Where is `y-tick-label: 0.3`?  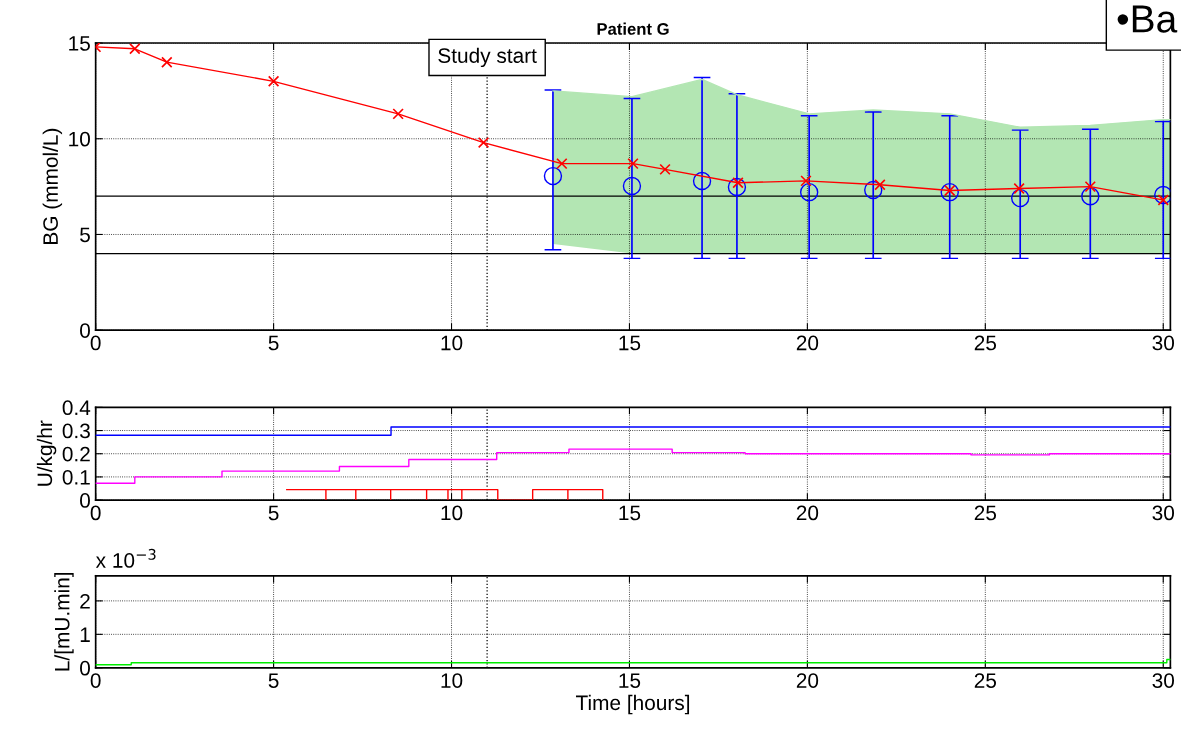 y-tick-label: 0.3 is located at coordinates (76, 431).